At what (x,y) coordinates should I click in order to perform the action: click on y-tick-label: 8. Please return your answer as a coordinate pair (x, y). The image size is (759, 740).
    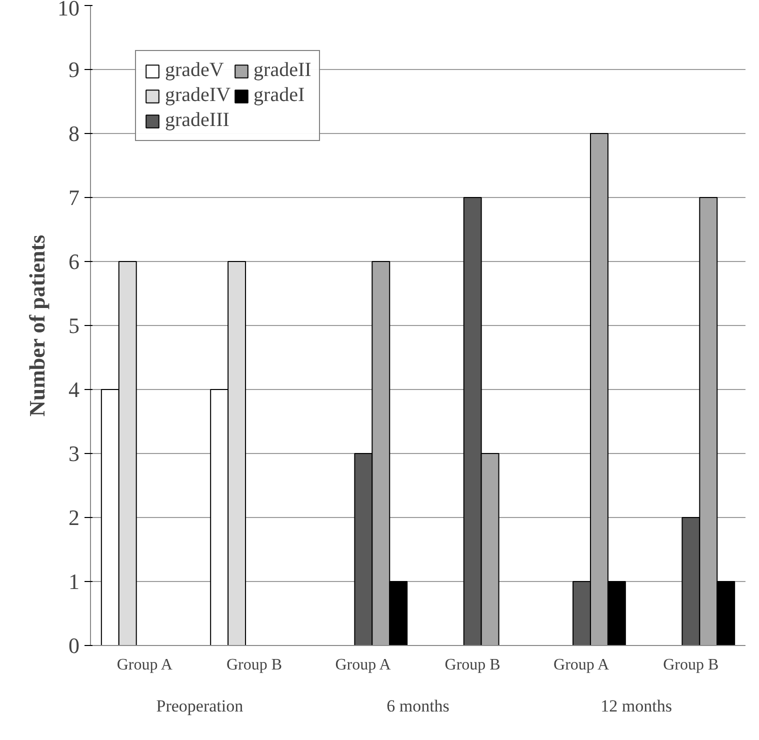
    Looking at the image, I should click on (74, 133).